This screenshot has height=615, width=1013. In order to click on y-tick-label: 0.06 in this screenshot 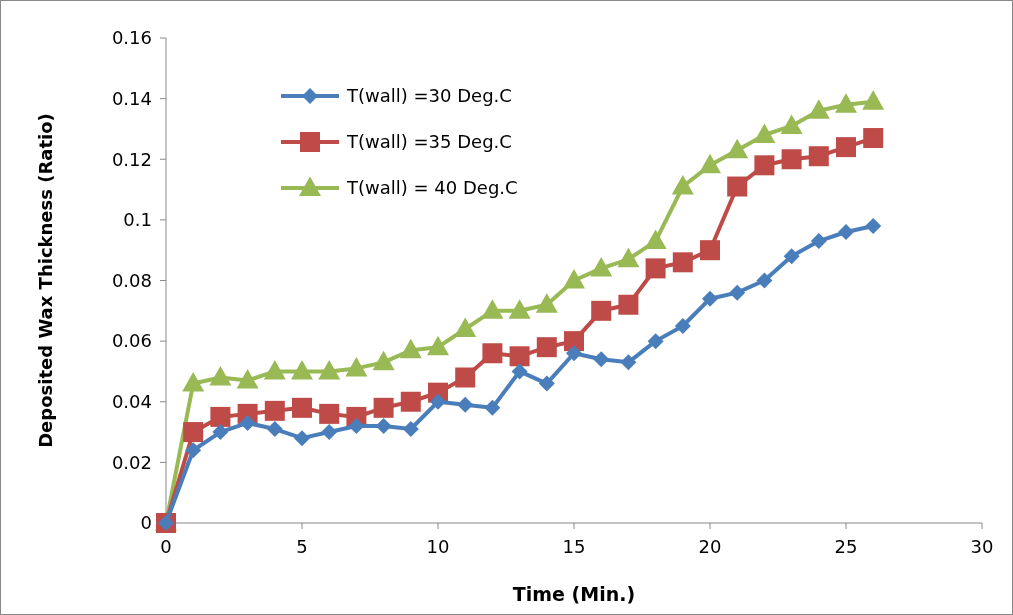, I will do `click(131, 341)`.